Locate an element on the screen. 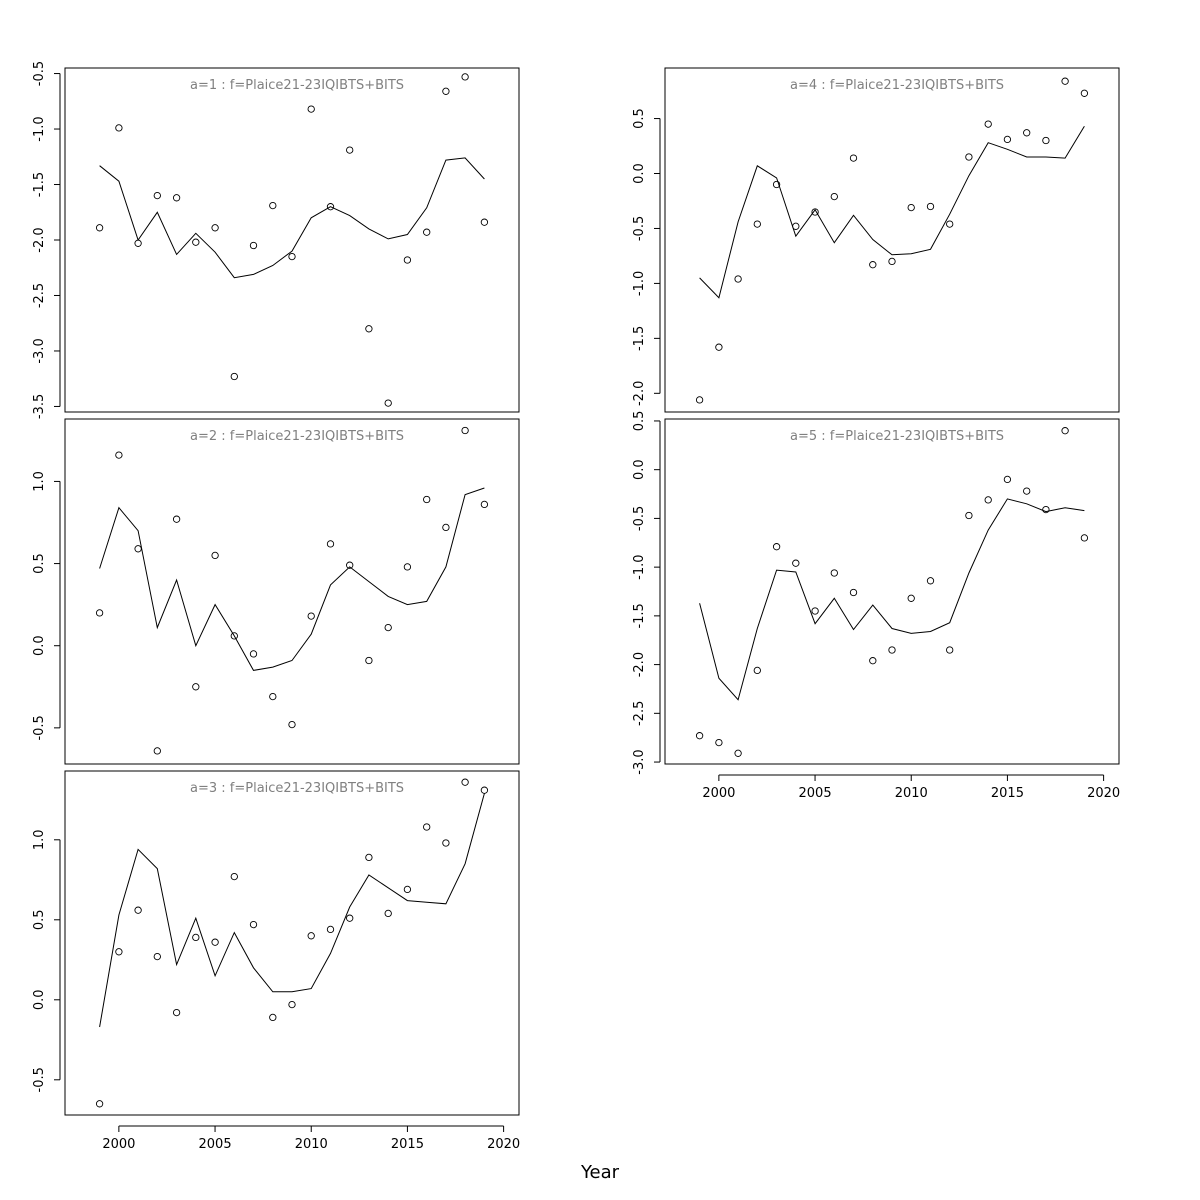 This screenshot has height=1200, width=1200. x-tick-label: 2005 is located at coordinates (215, 1144).